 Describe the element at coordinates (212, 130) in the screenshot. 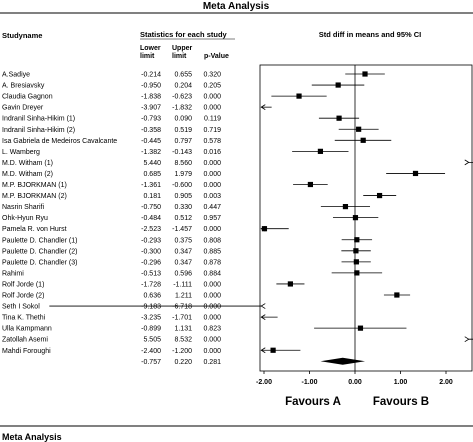

I see `p-value: 0.719` at that location.